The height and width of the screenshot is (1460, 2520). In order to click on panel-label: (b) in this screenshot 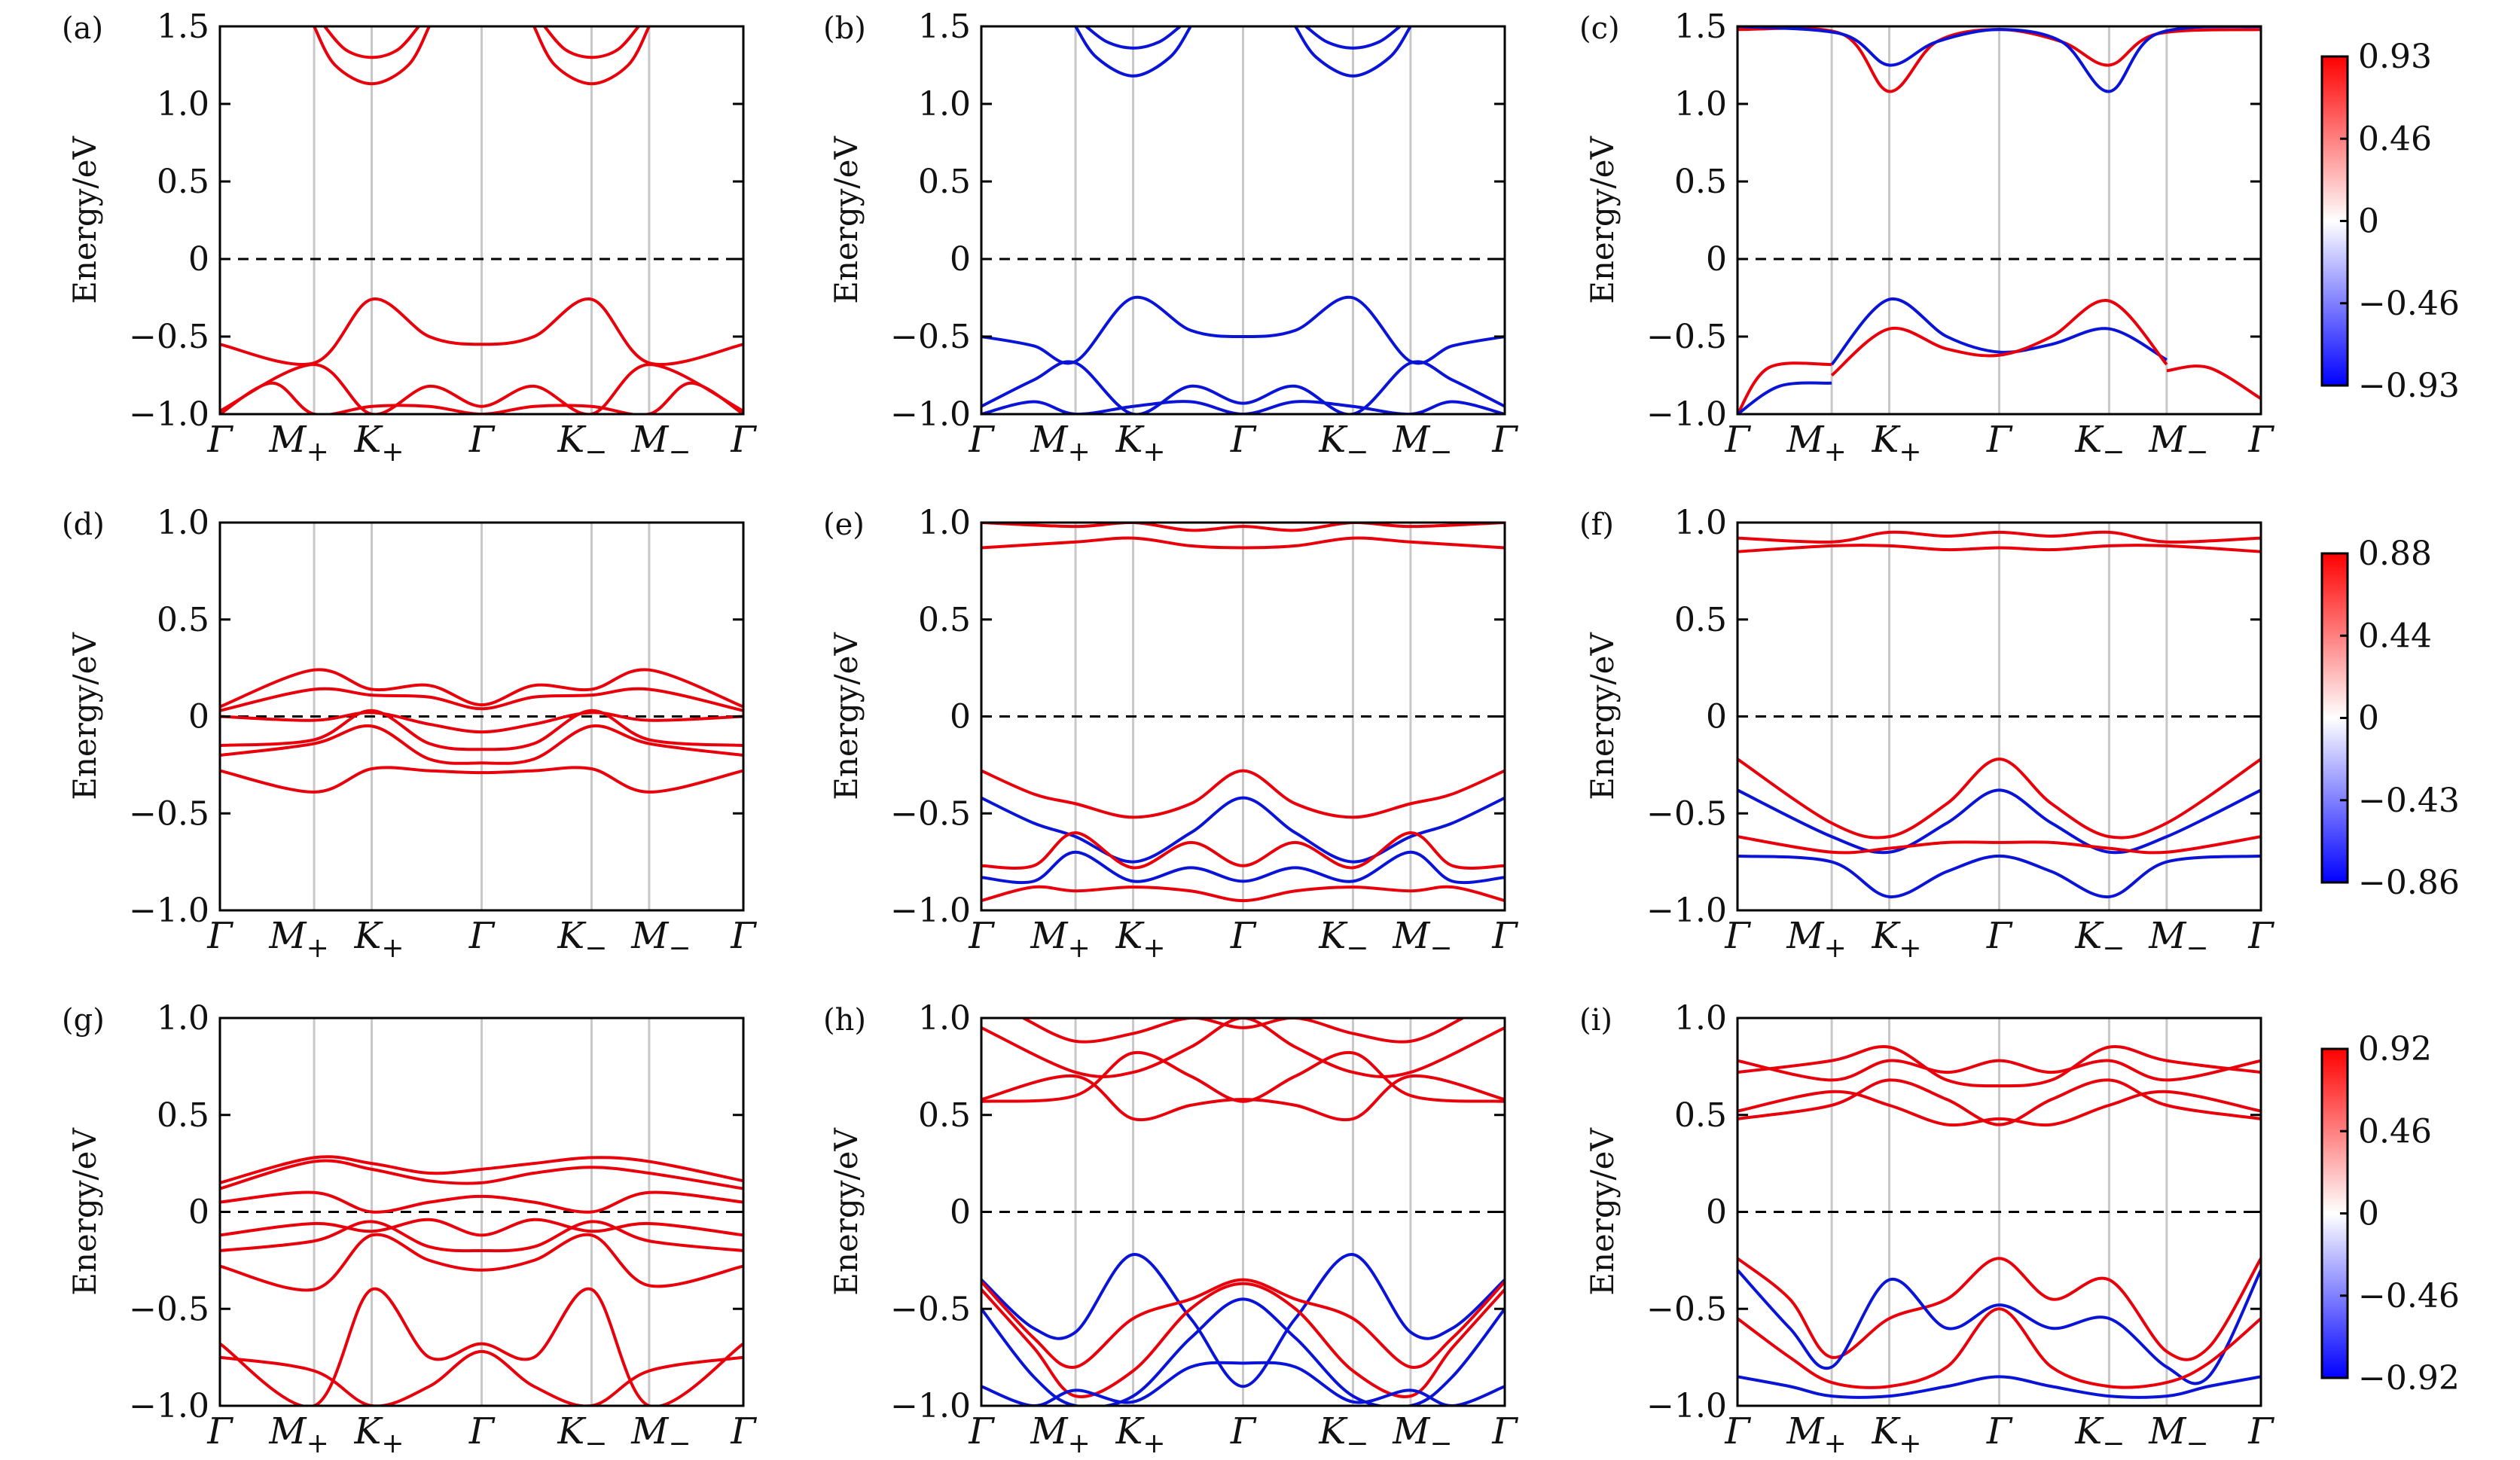, I will do `click(844, 28)`.